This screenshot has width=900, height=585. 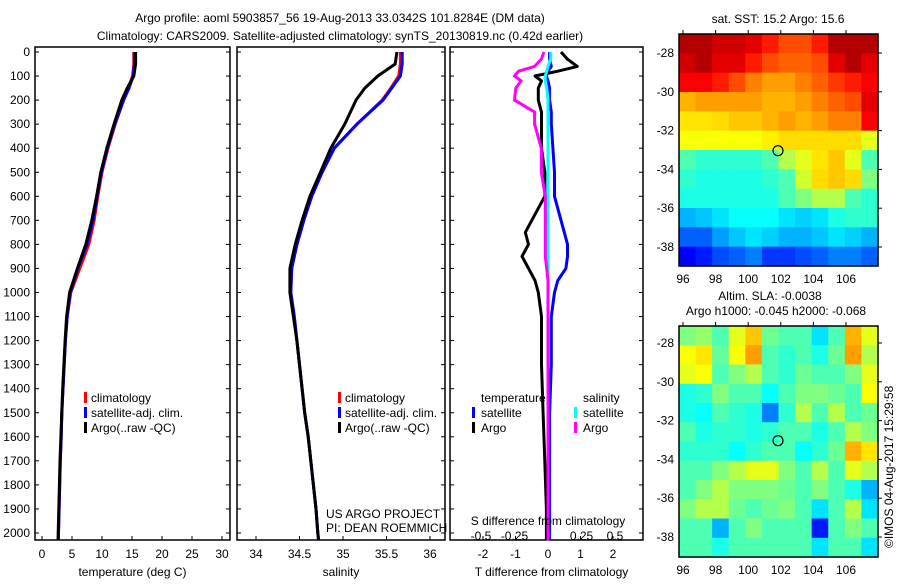 What do you see at coordinates (666, 537) in the screenshot?
I see `lat-tick-label: -38` at bounding box center [666, 537].